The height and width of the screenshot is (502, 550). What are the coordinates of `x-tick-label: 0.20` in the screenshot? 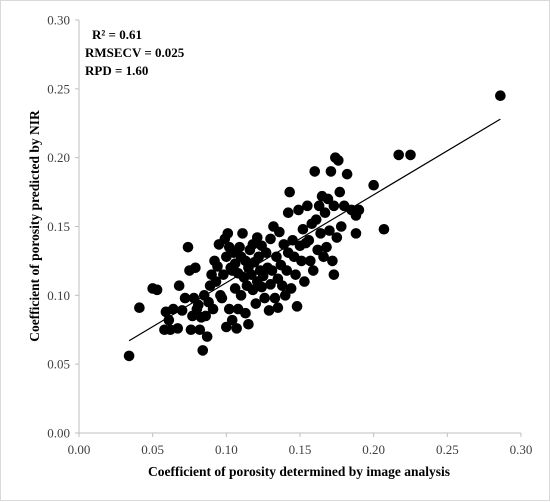 It's located at (373, 449).